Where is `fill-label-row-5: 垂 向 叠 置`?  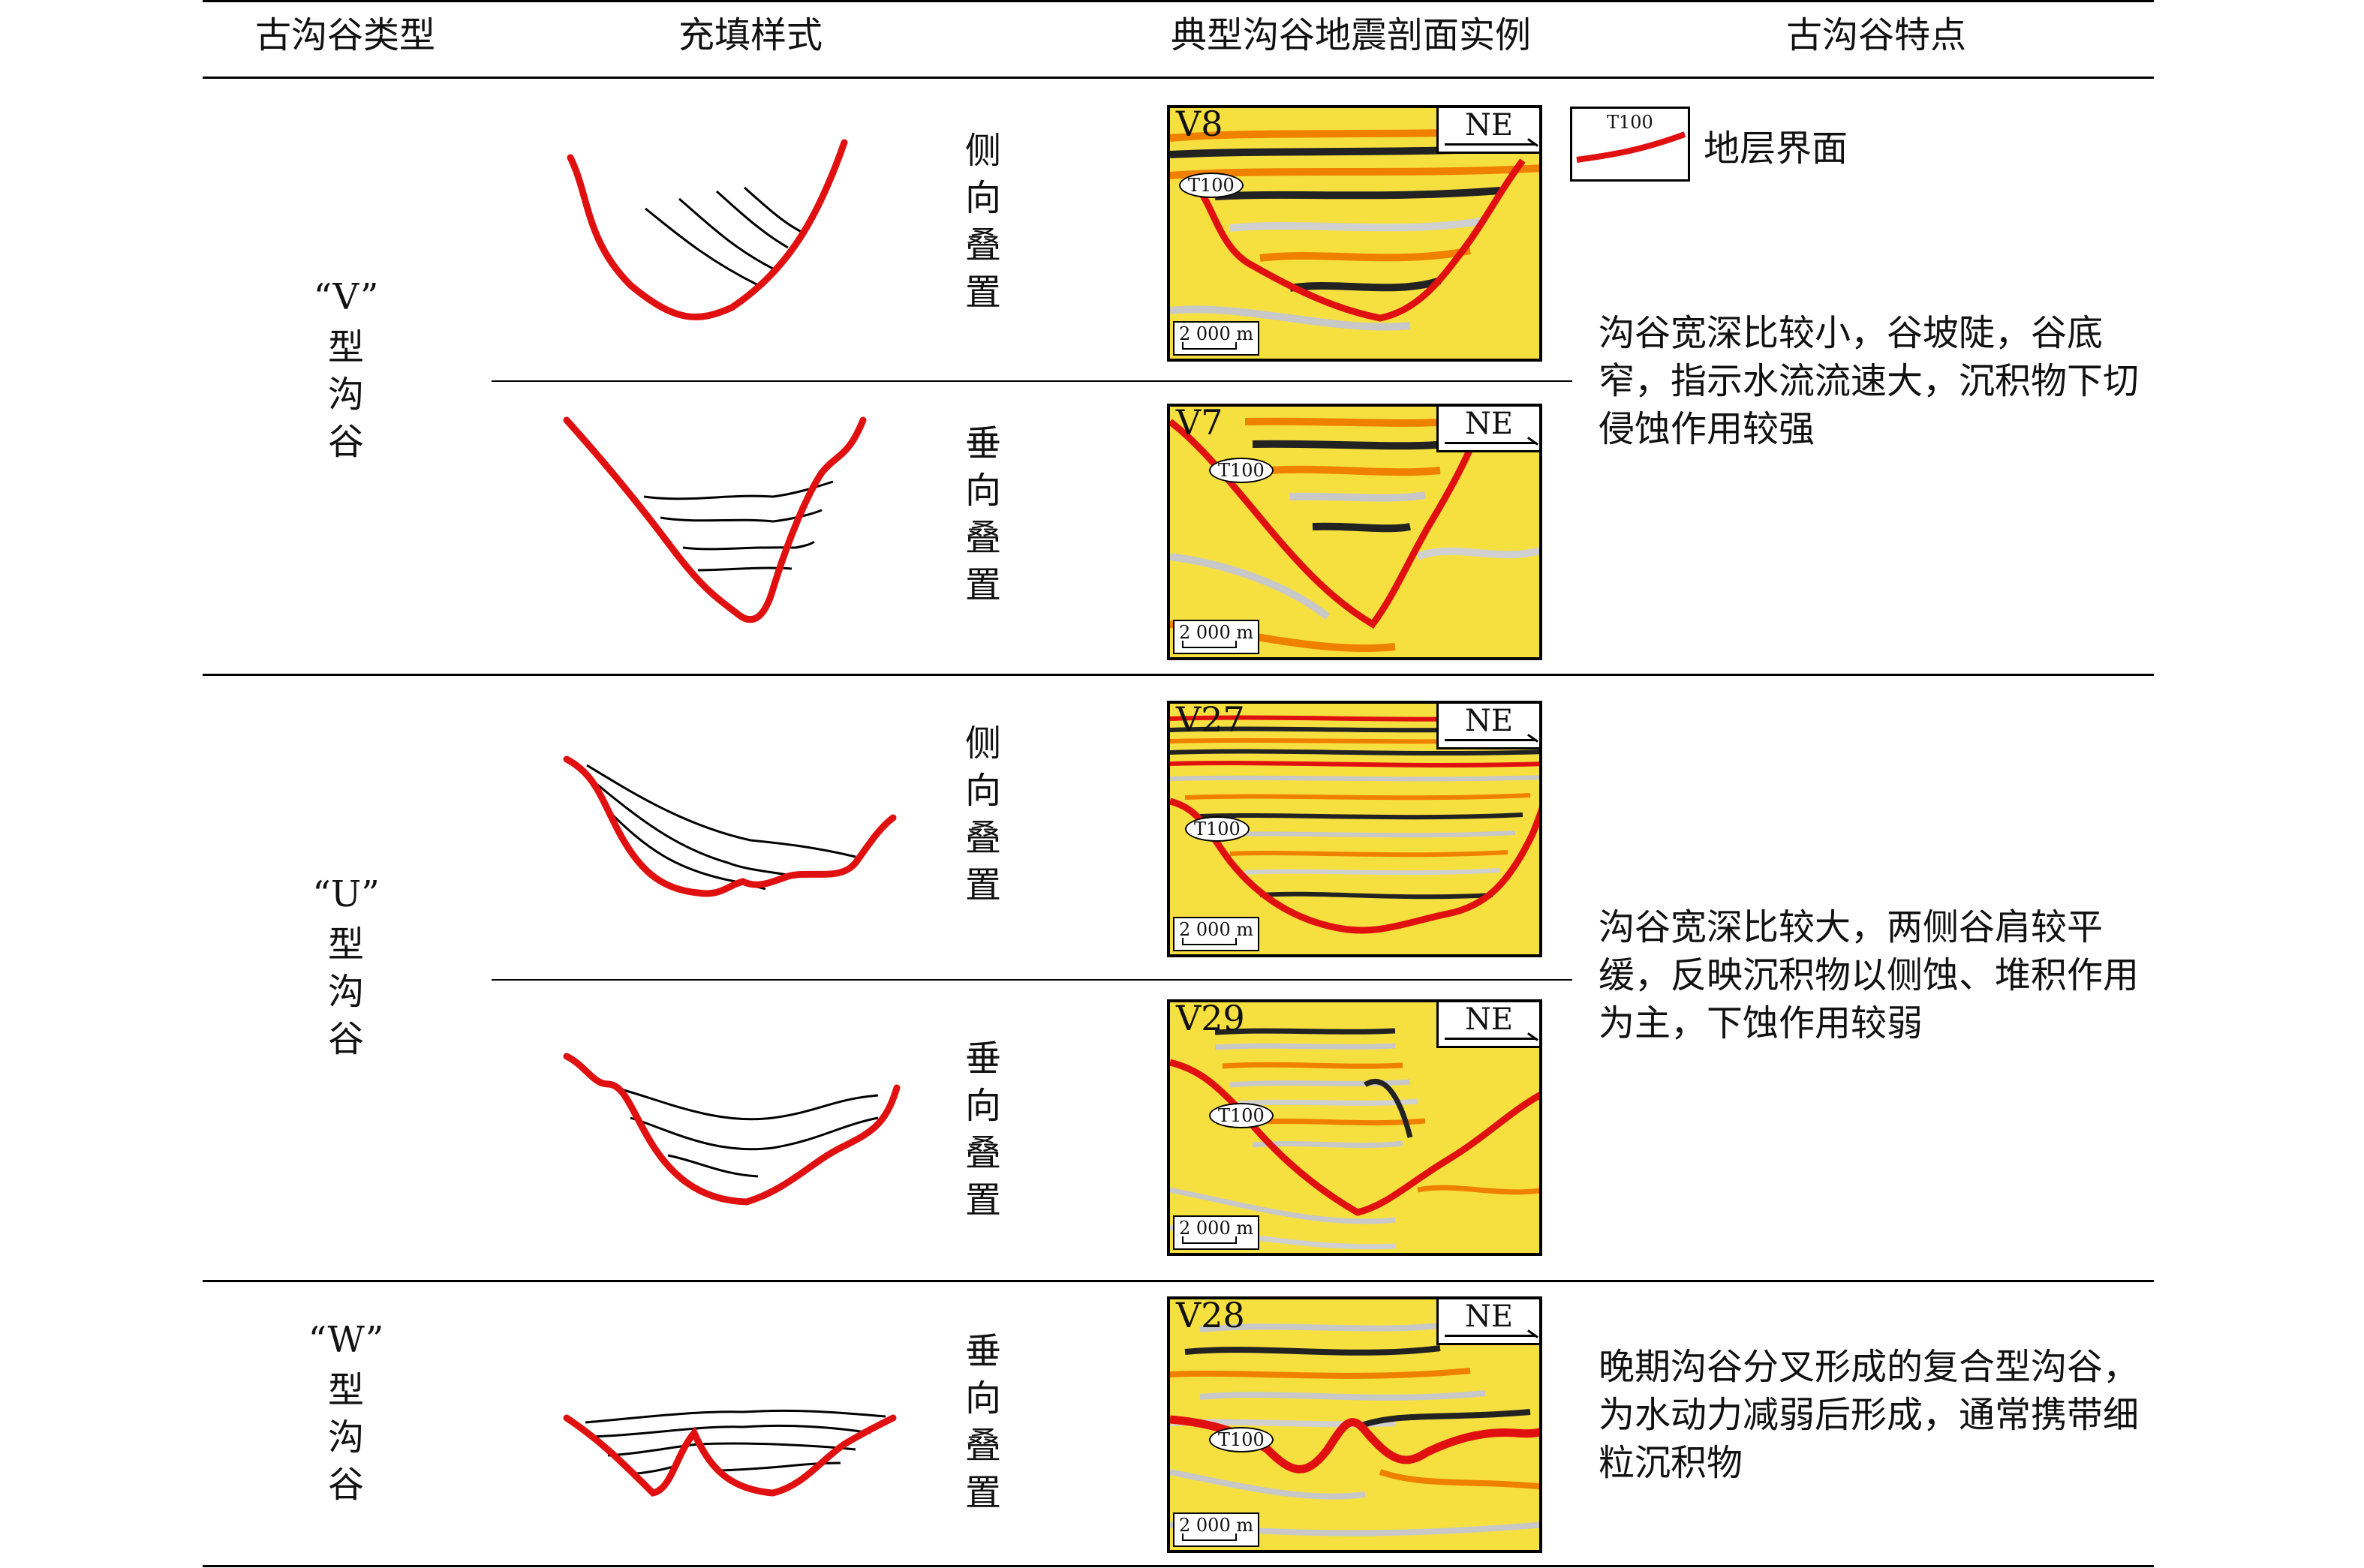 fill-label-row-5: 垂 向 叠 置 is located at coordinates (984, 1423).